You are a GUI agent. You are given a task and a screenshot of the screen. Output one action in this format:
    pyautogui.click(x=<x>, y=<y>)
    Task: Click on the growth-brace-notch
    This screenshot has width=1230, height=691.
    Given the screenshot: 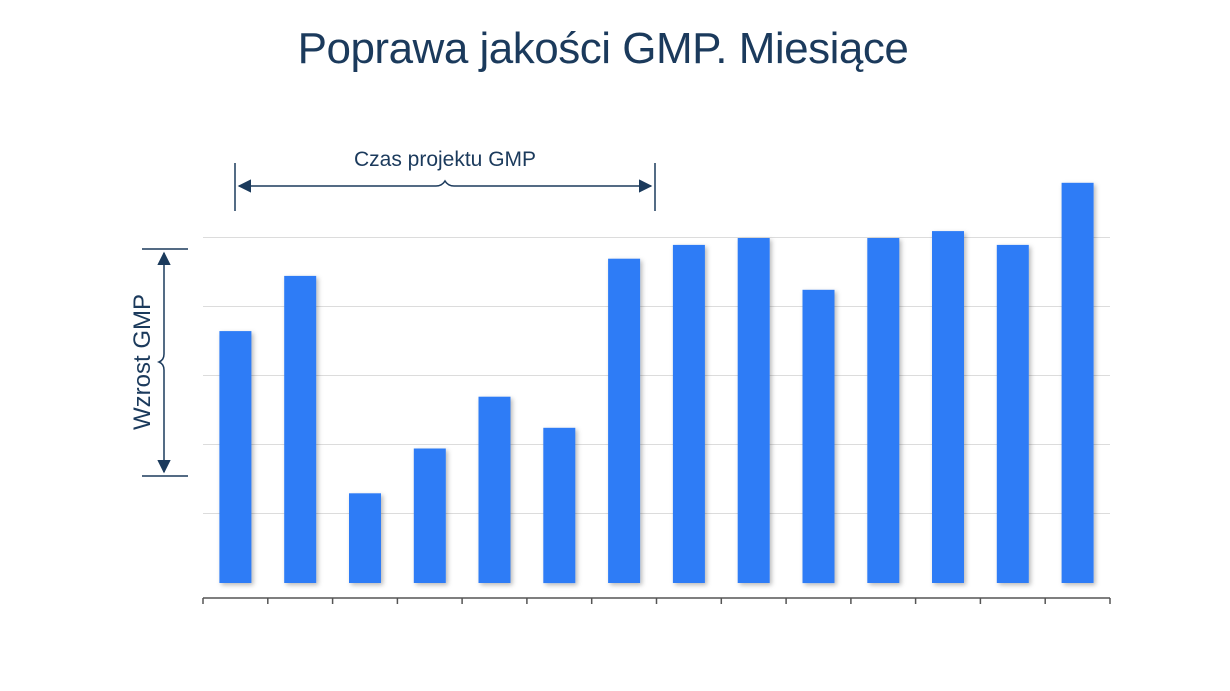 What is the action you would take?
    pyautogui.click(x=160, y=362)
    